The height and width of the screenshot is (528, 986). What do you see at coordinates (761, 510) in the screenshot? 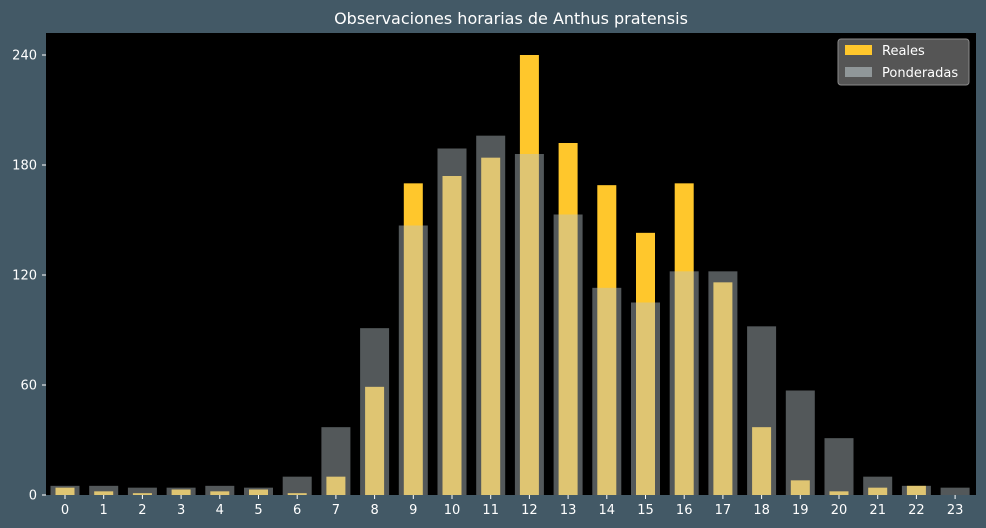
I see `x-tick-label-18: 18` at bounding box center [761, 510].